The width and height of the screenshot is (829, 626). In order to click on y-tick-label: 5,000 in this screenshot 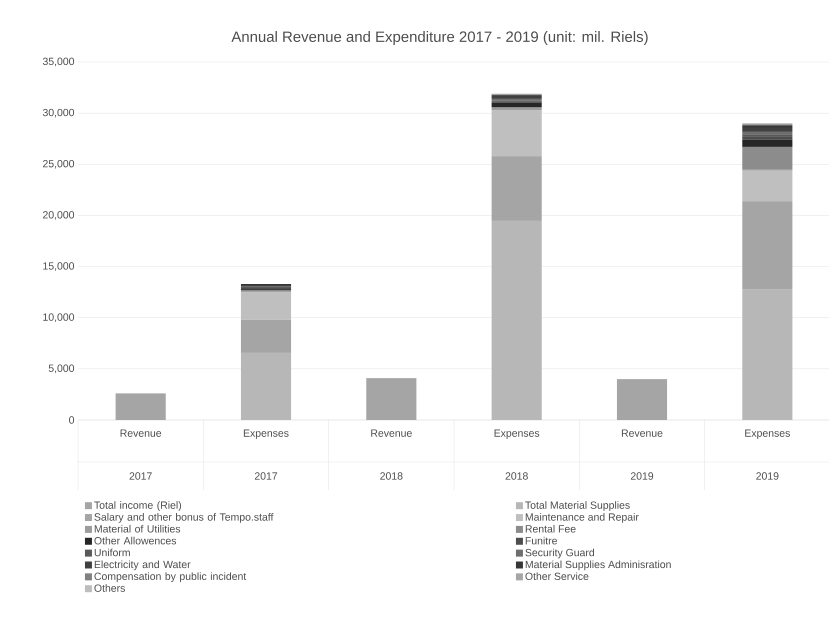, I will do `click(61, 369)`.